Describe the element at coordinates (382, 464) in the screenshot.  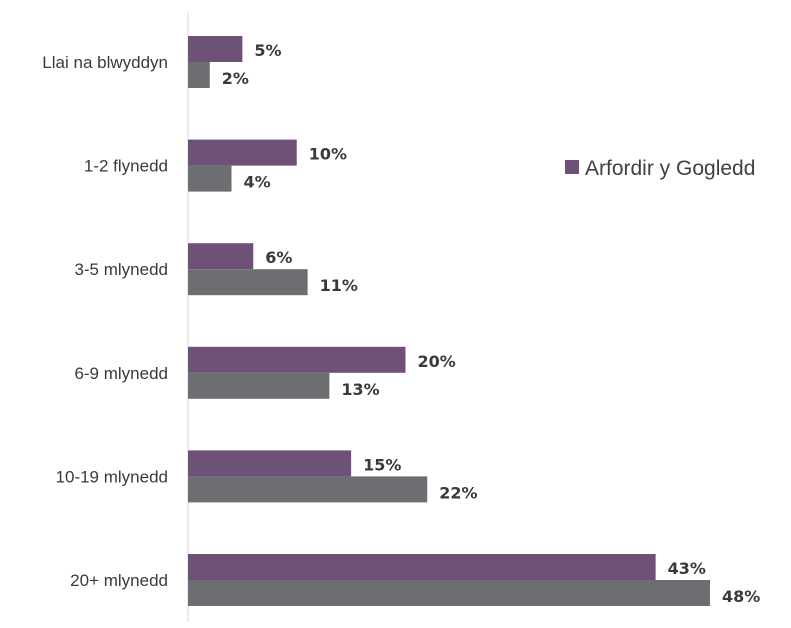
I see `value-label: 15%` at that location.